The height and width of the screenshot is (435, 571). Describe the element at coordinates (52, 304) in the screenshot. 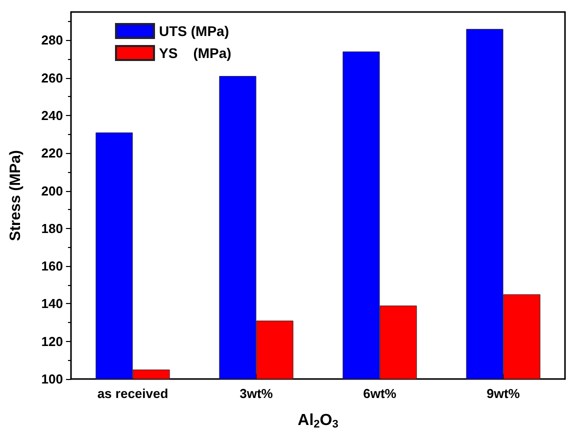

I see `y-tick-label: 140` at that location.